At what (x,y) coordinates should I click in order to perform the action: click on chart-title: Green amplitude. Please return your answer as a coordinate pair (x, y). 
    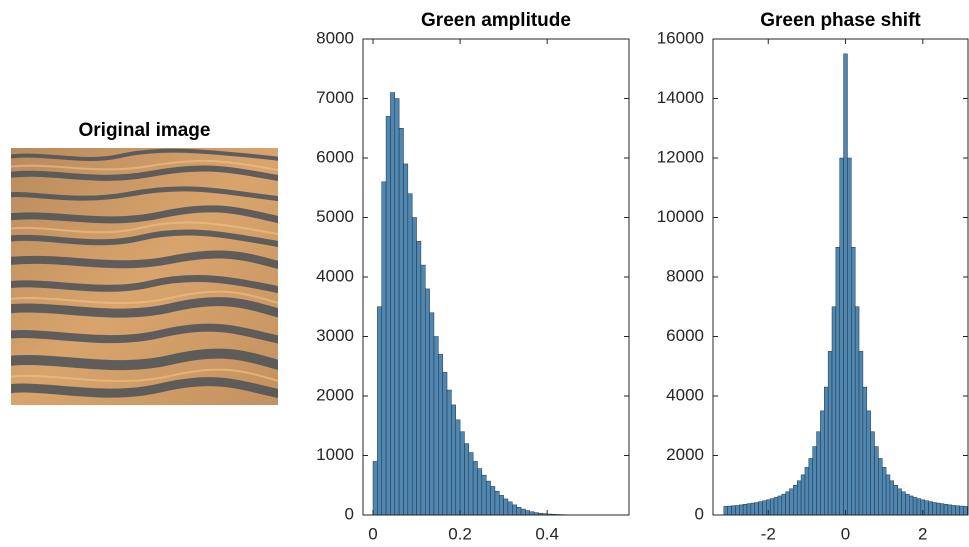
    Looking at the image, I should click on (496, 20).